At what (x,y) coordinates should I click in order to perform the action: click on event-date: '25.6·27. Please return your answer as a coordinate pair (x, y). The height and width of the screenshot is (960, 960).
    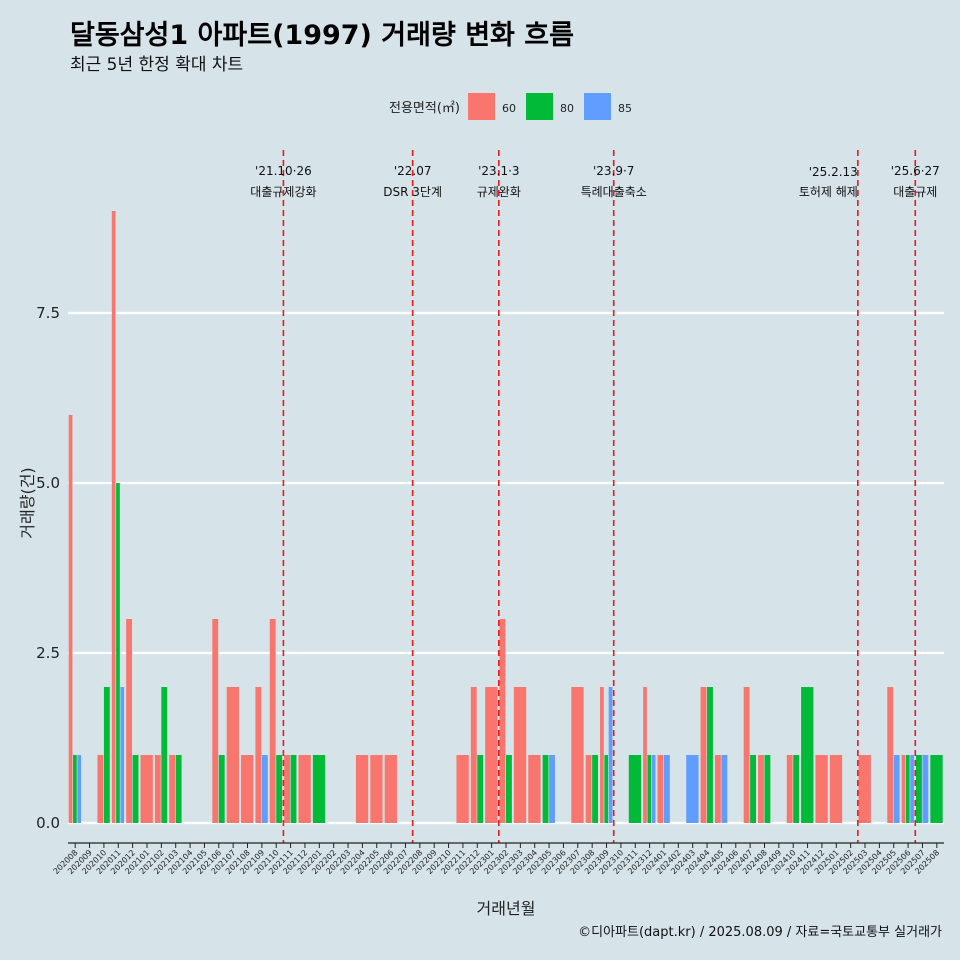
    Looking at the image, I should click on (915, 171).